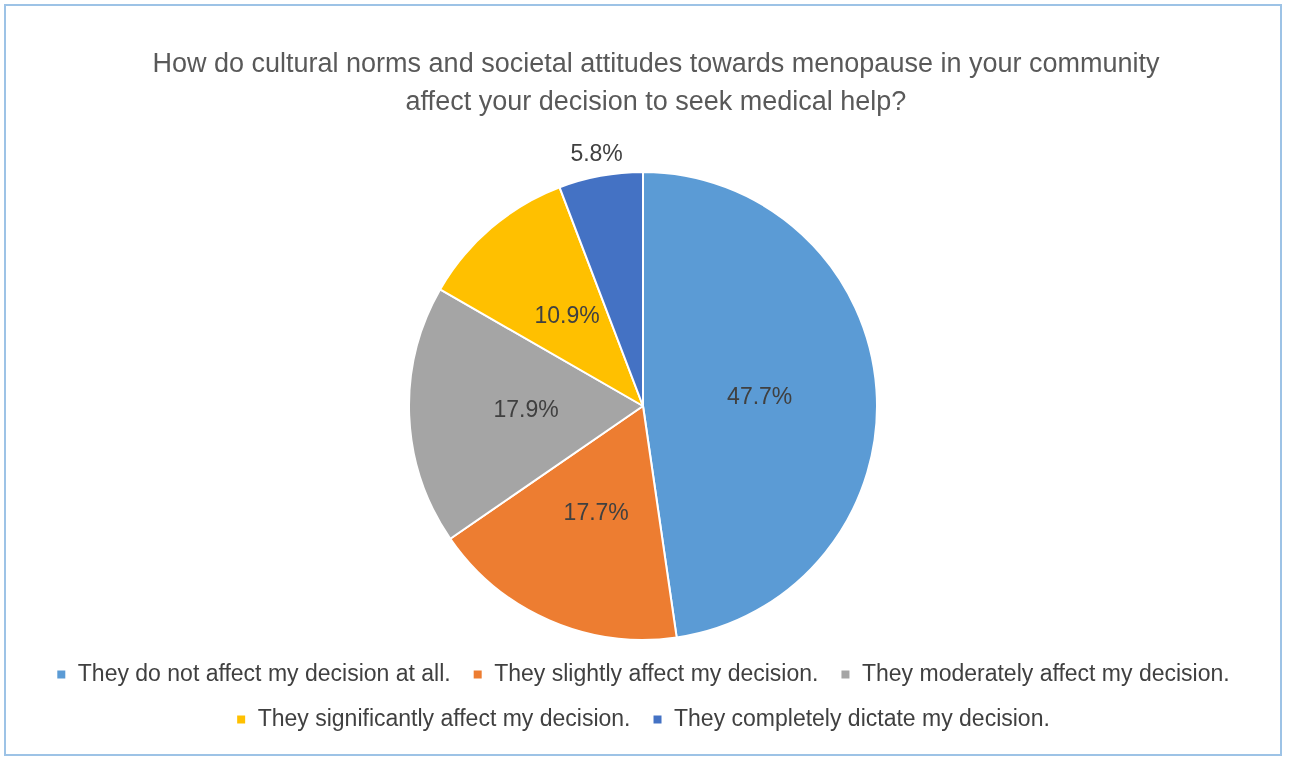  What do you see at coordinates (596, 152) in the screenshot?
I see `data-label: 5.8%` at bounding box center [596, 152].